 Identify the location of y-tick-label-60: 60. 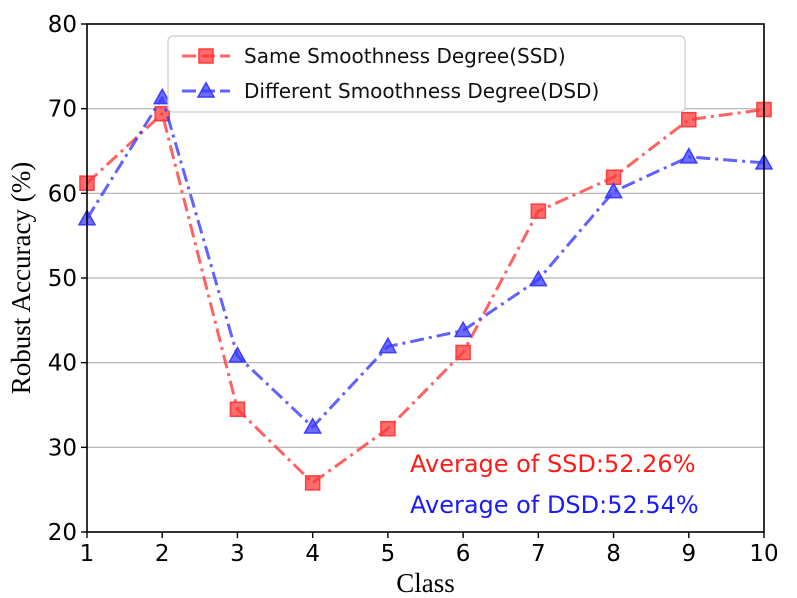
(62, 194).